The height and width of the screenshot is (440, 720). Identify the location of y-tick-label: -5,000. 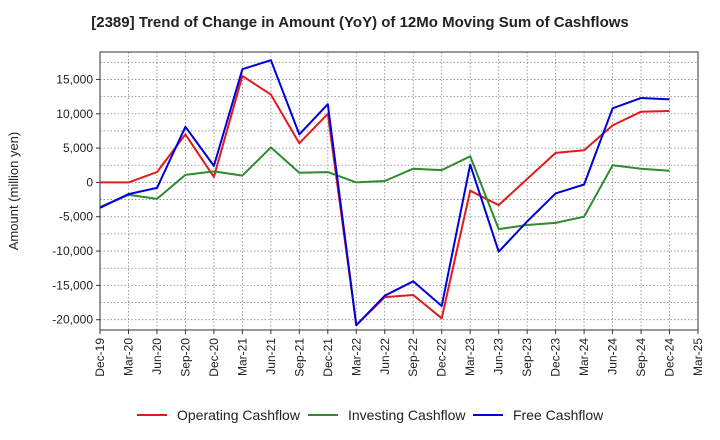
(76, 217).